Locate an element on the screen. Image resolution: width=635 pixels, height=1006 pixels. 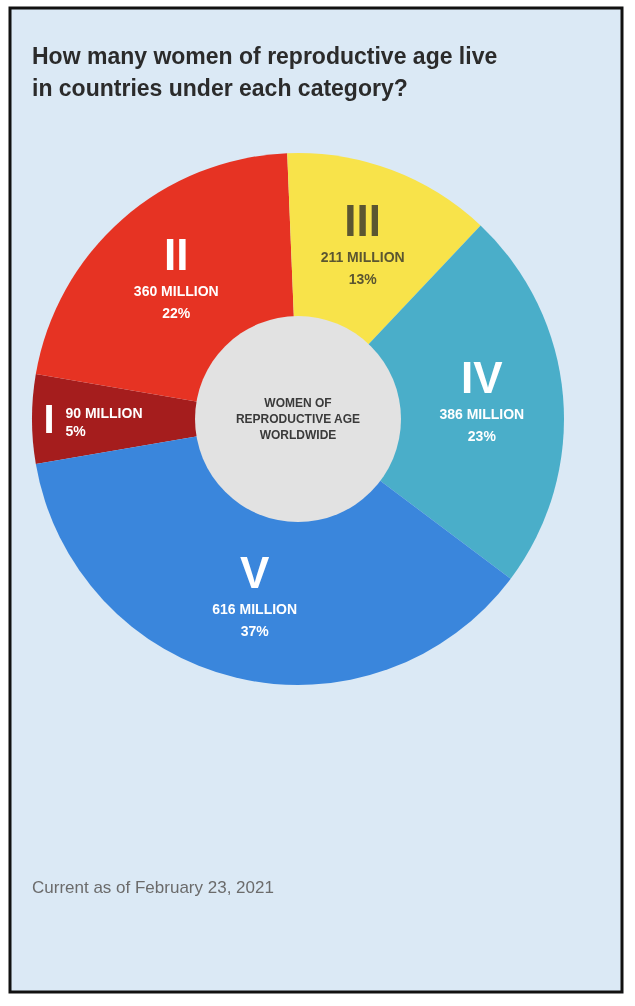
slice-label: III is located at coordinates (362, 221).